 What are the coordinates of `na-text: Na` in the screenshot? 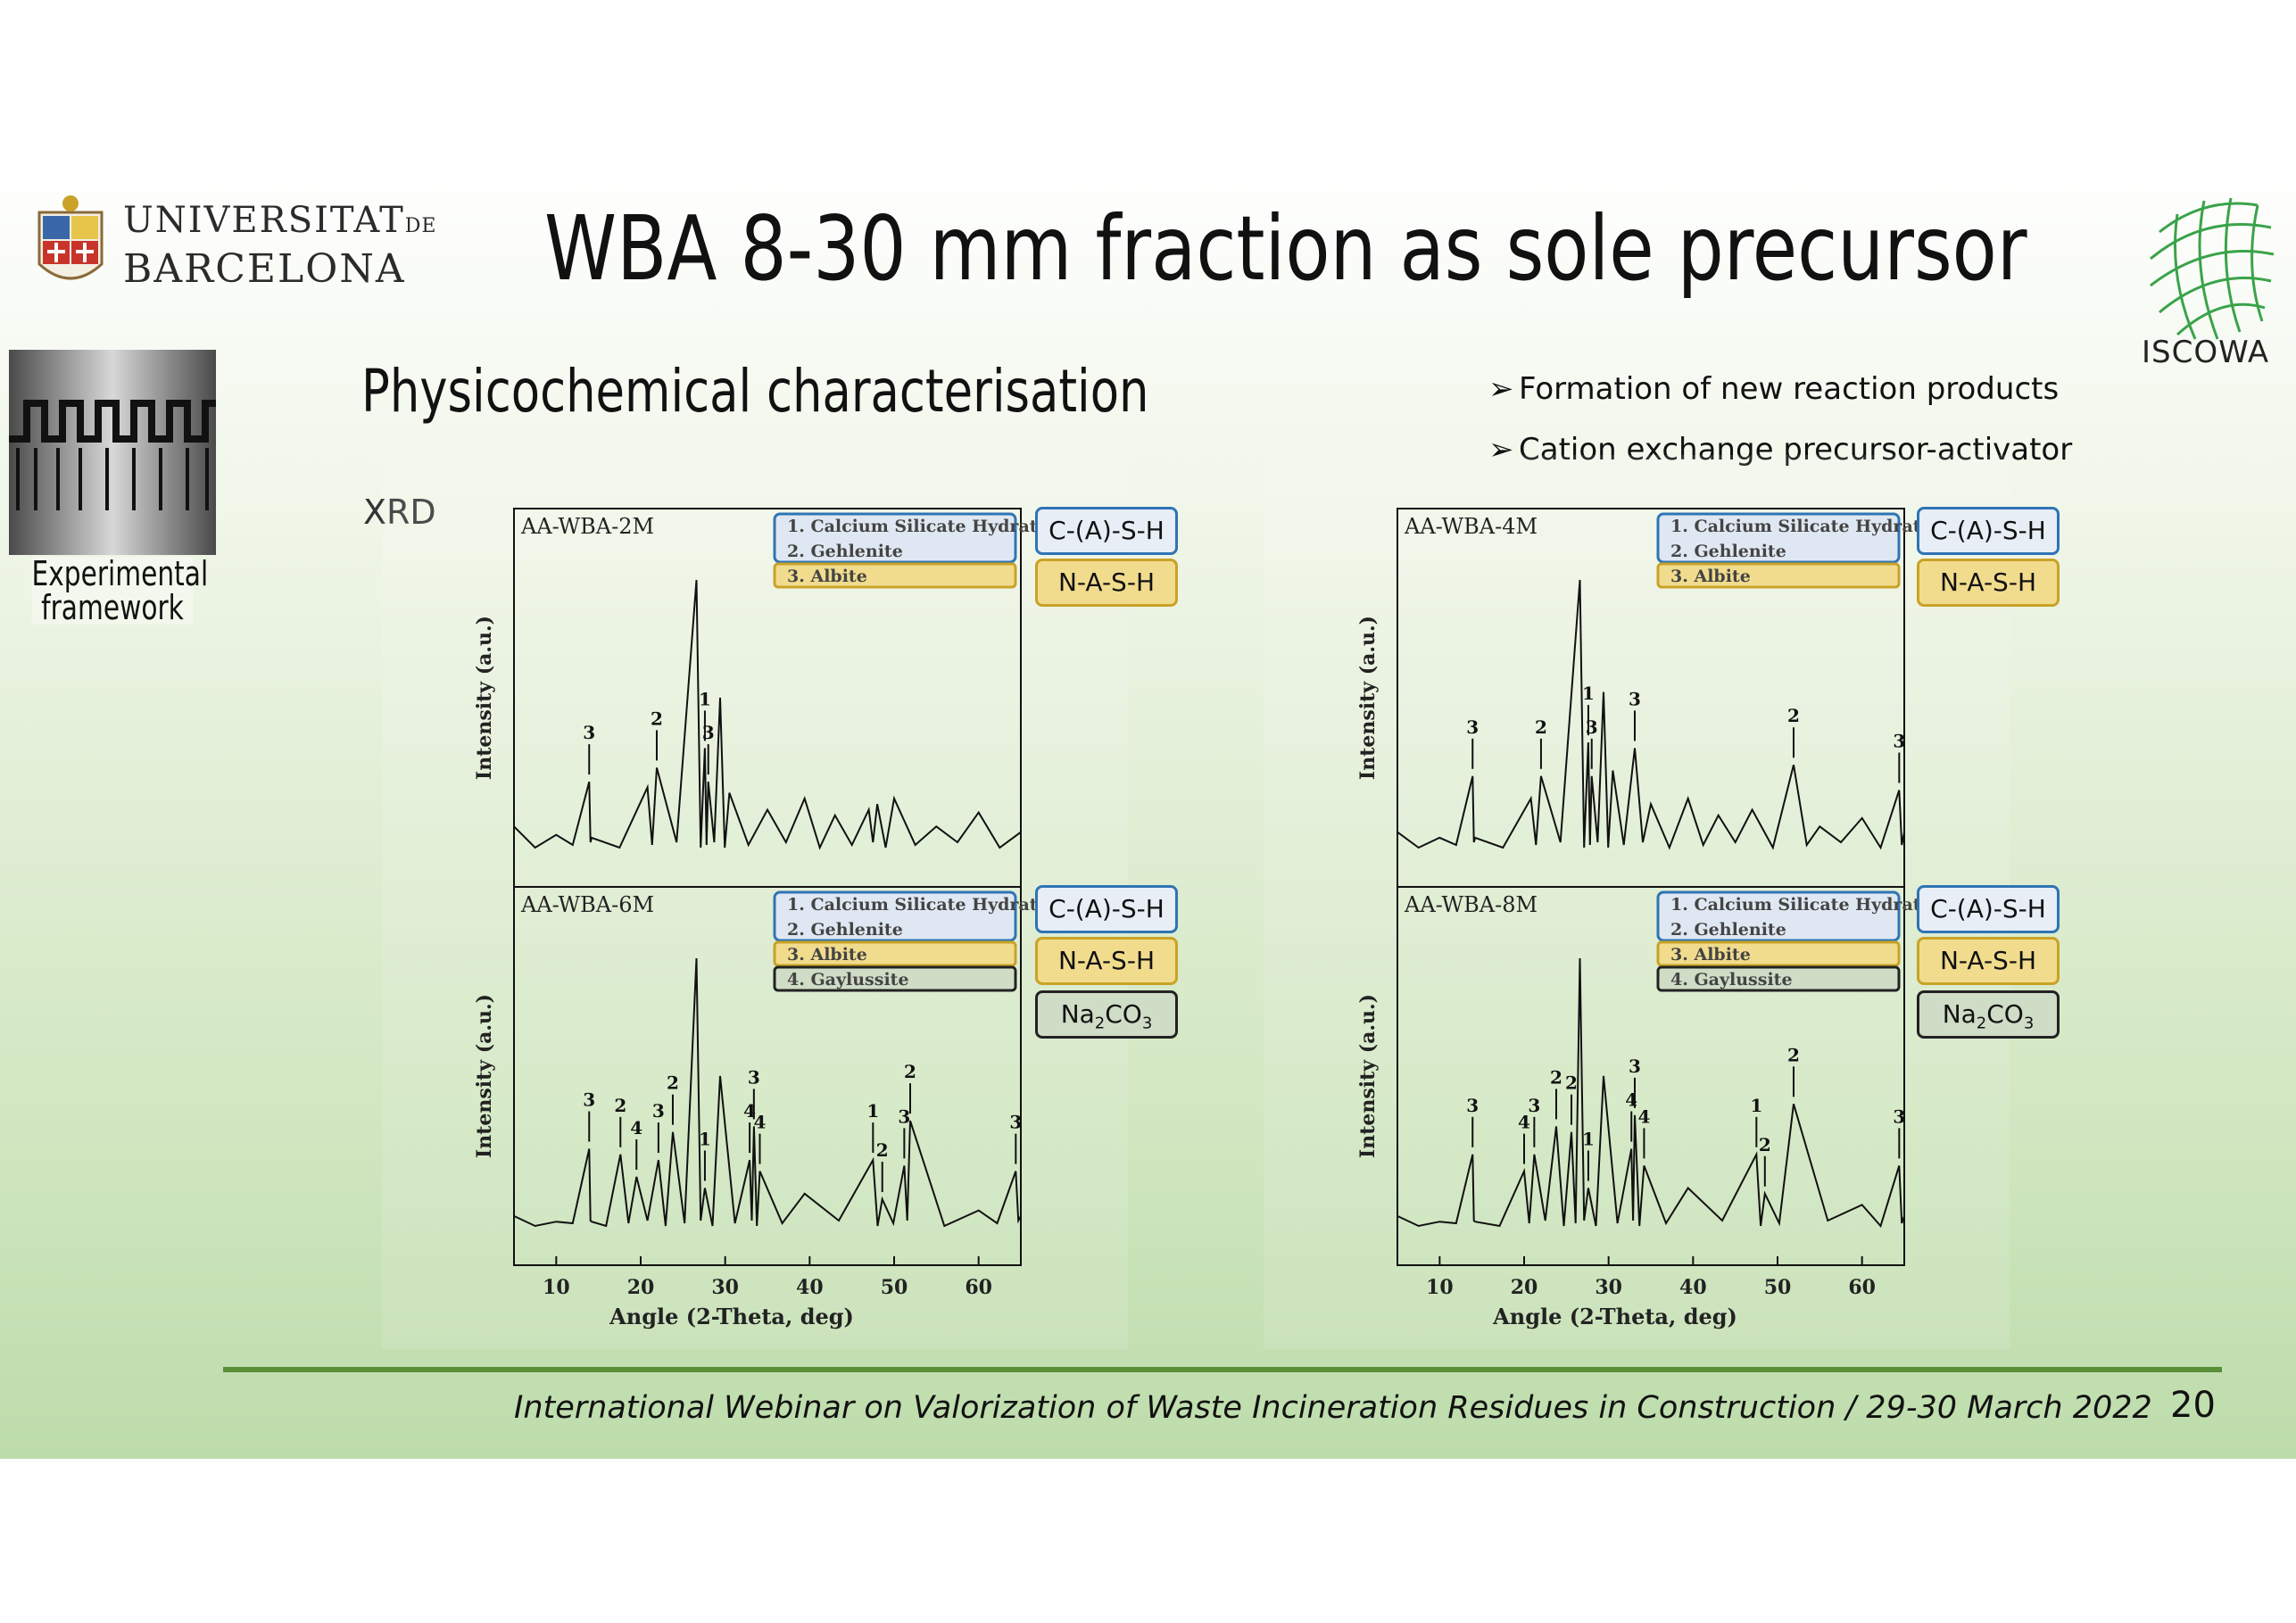 It's located at (1077, 1014).